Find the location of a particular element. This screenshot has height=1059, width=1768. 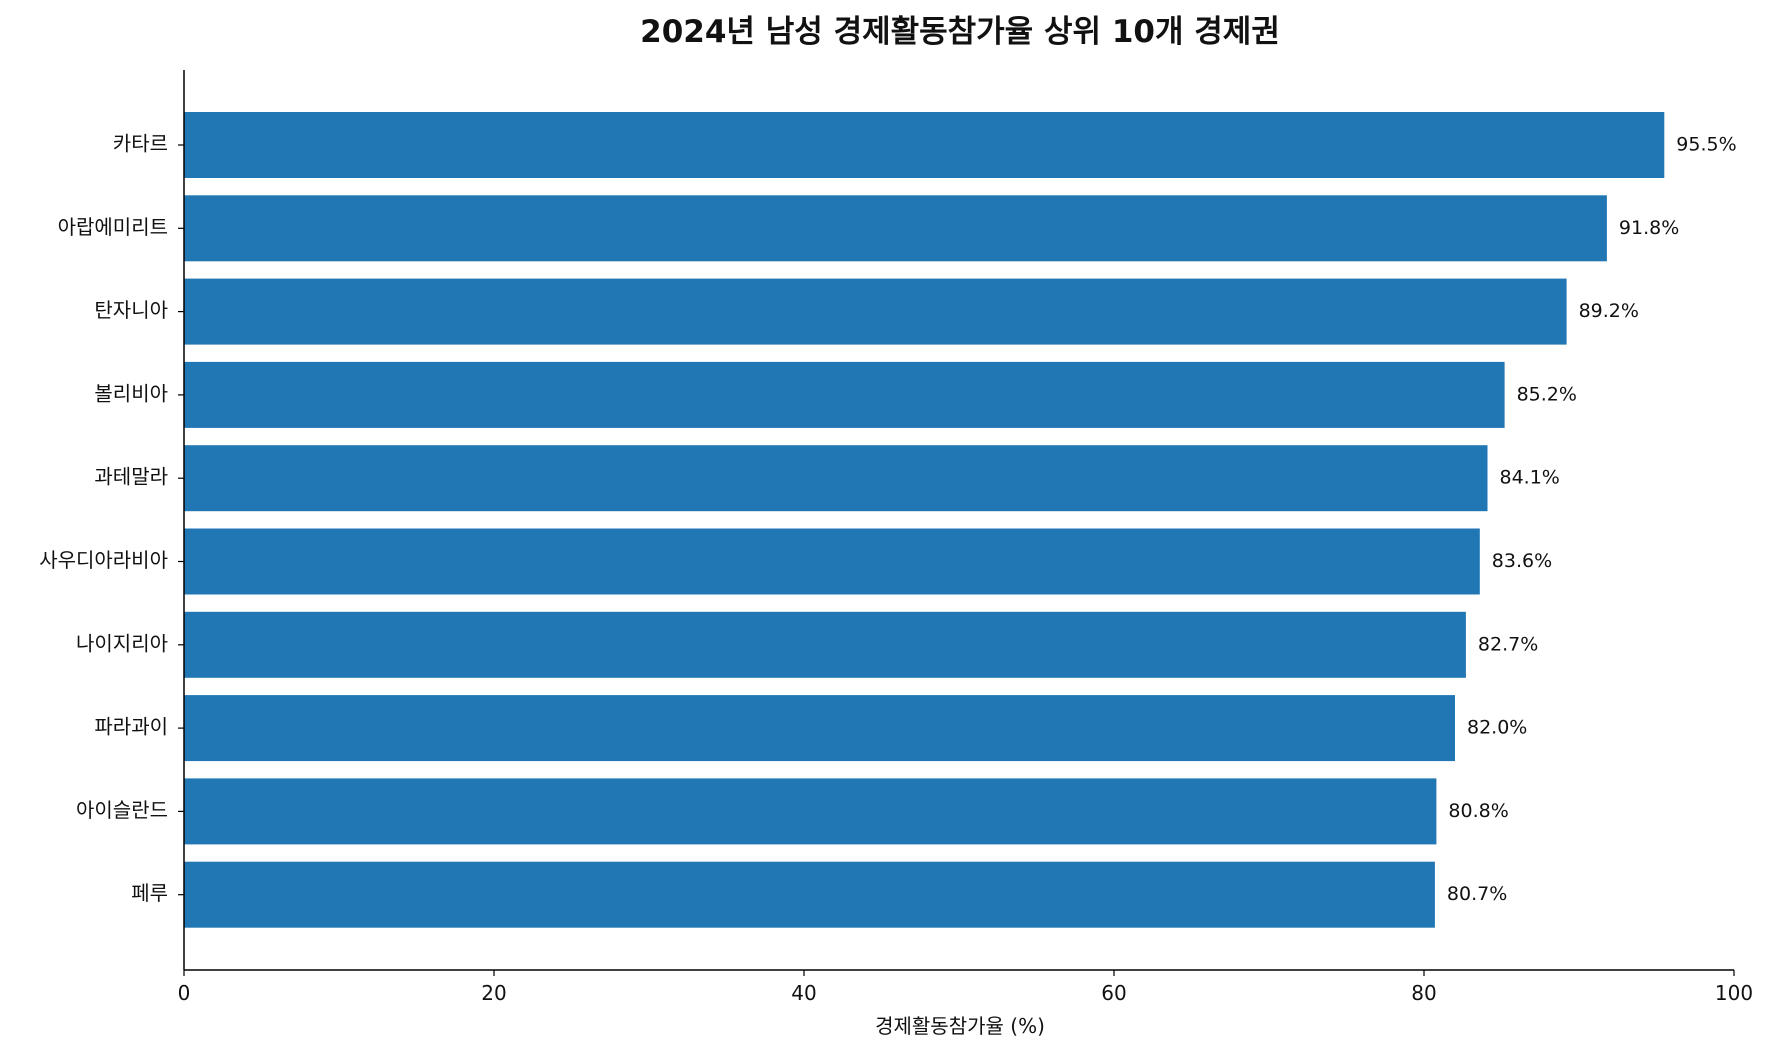

category-label: 페루 is located at coordinates (149, 893).